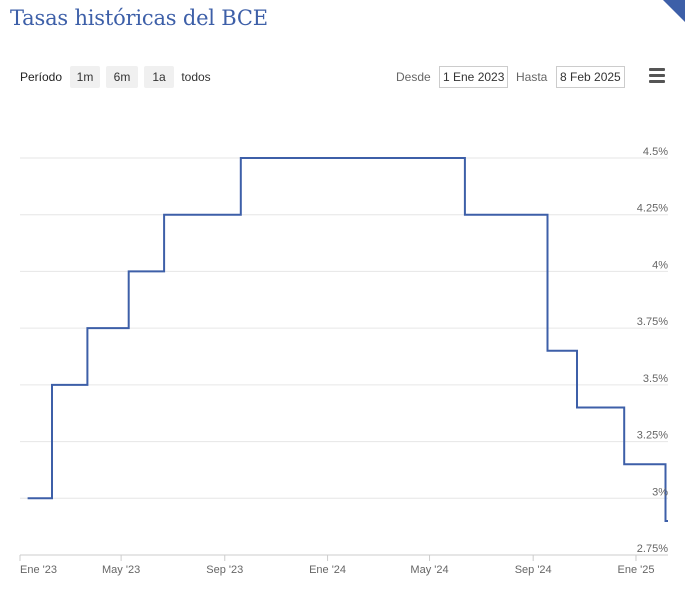 The width and height of the screenshot is (685, 591). What do you see at coordinates (652, 322) in the screenshot?
I see `y-tick-label: 3.75%` at bounding box center [652, 322].